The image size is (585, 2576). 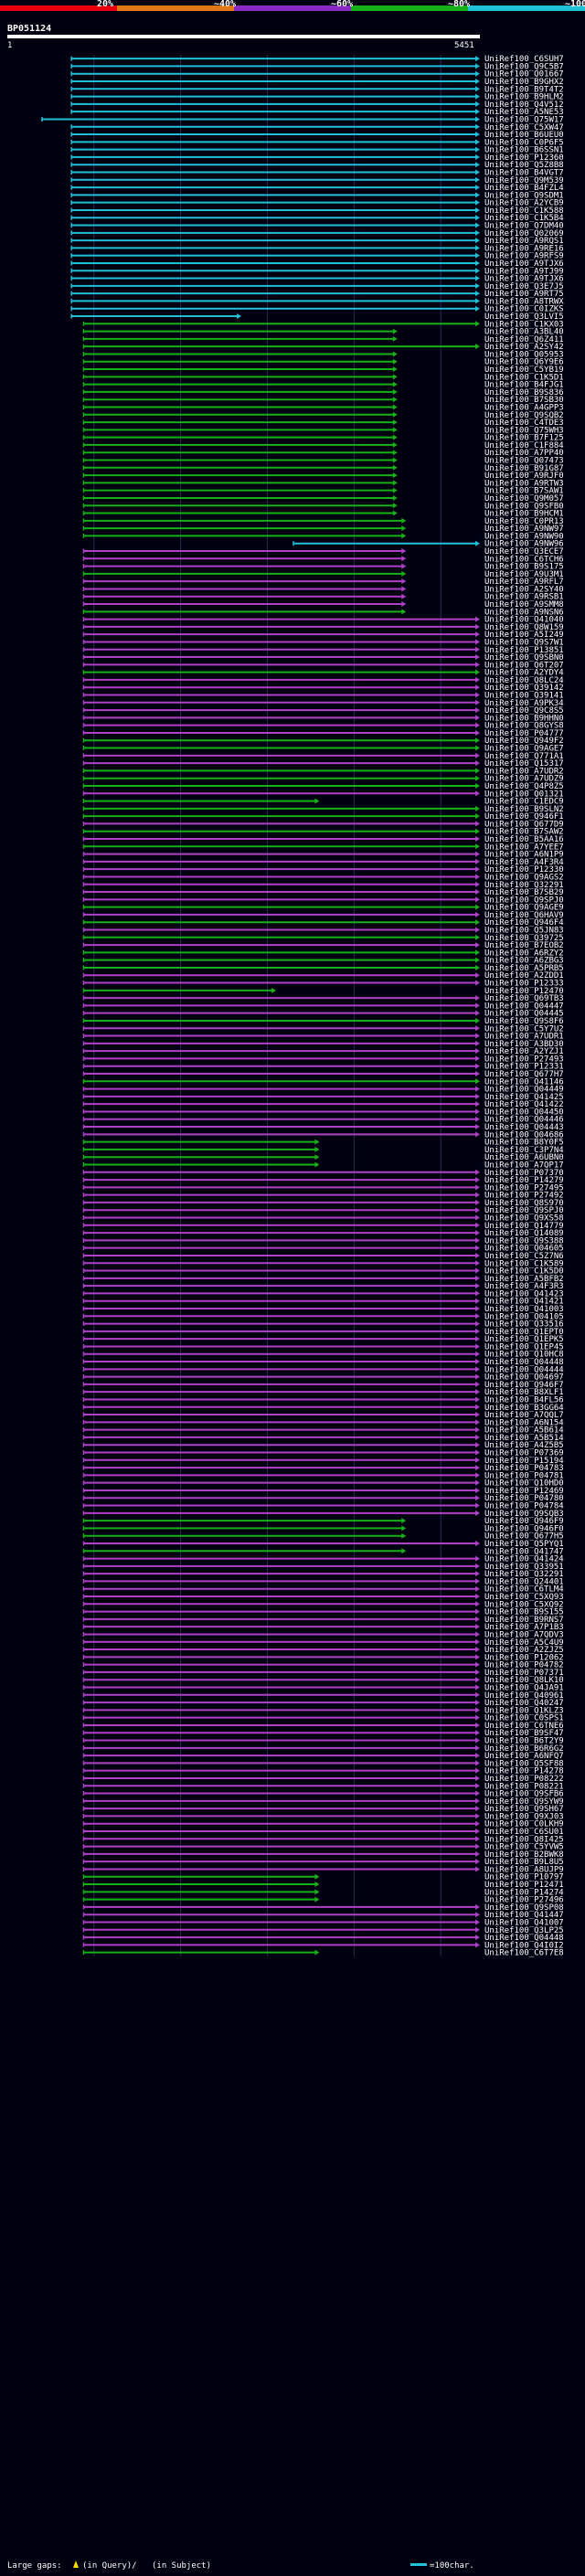 What do you see at coordinates (323, 930) in the screenshot?
I see `hit-row: UniRef100_Q5JN83` at bounding box center [323, 930].